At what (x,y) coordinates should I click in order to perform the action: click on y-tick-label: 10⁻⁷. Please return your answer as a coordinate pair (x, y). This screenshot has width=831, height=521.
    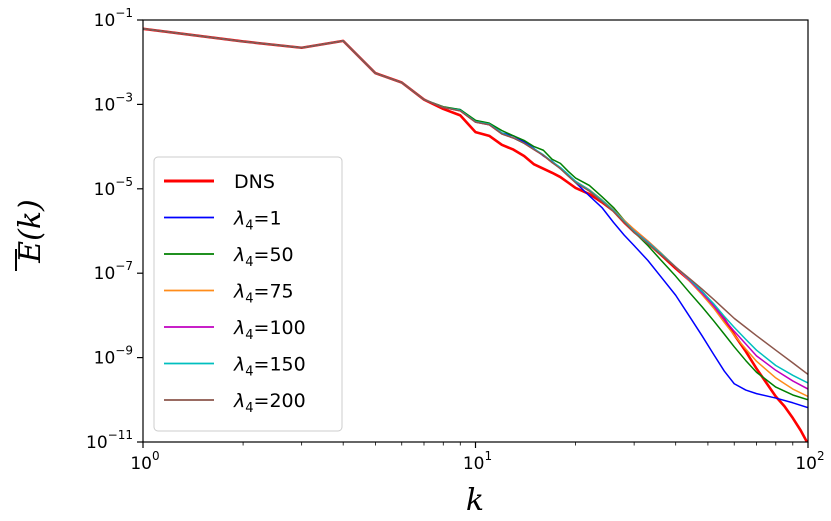
    Looking at the image, I should click on (113, 271).